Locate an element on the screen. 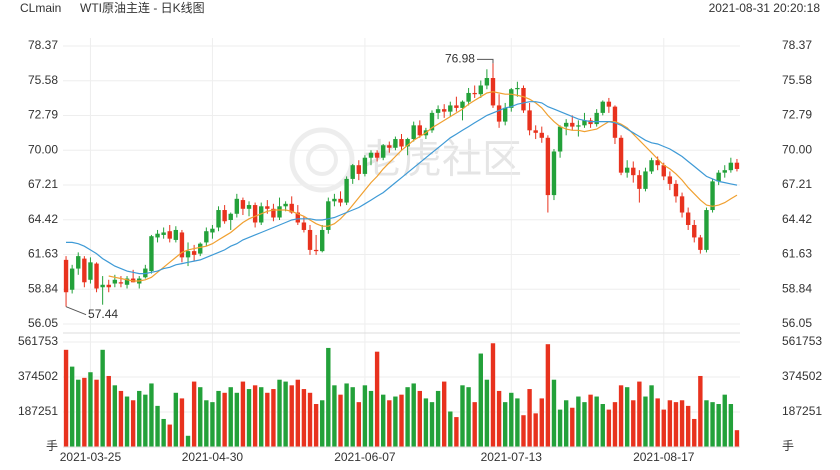 This screenshot has height=470, width=840. y-tick-label: 67.21 is located at coordinates (43, 184).